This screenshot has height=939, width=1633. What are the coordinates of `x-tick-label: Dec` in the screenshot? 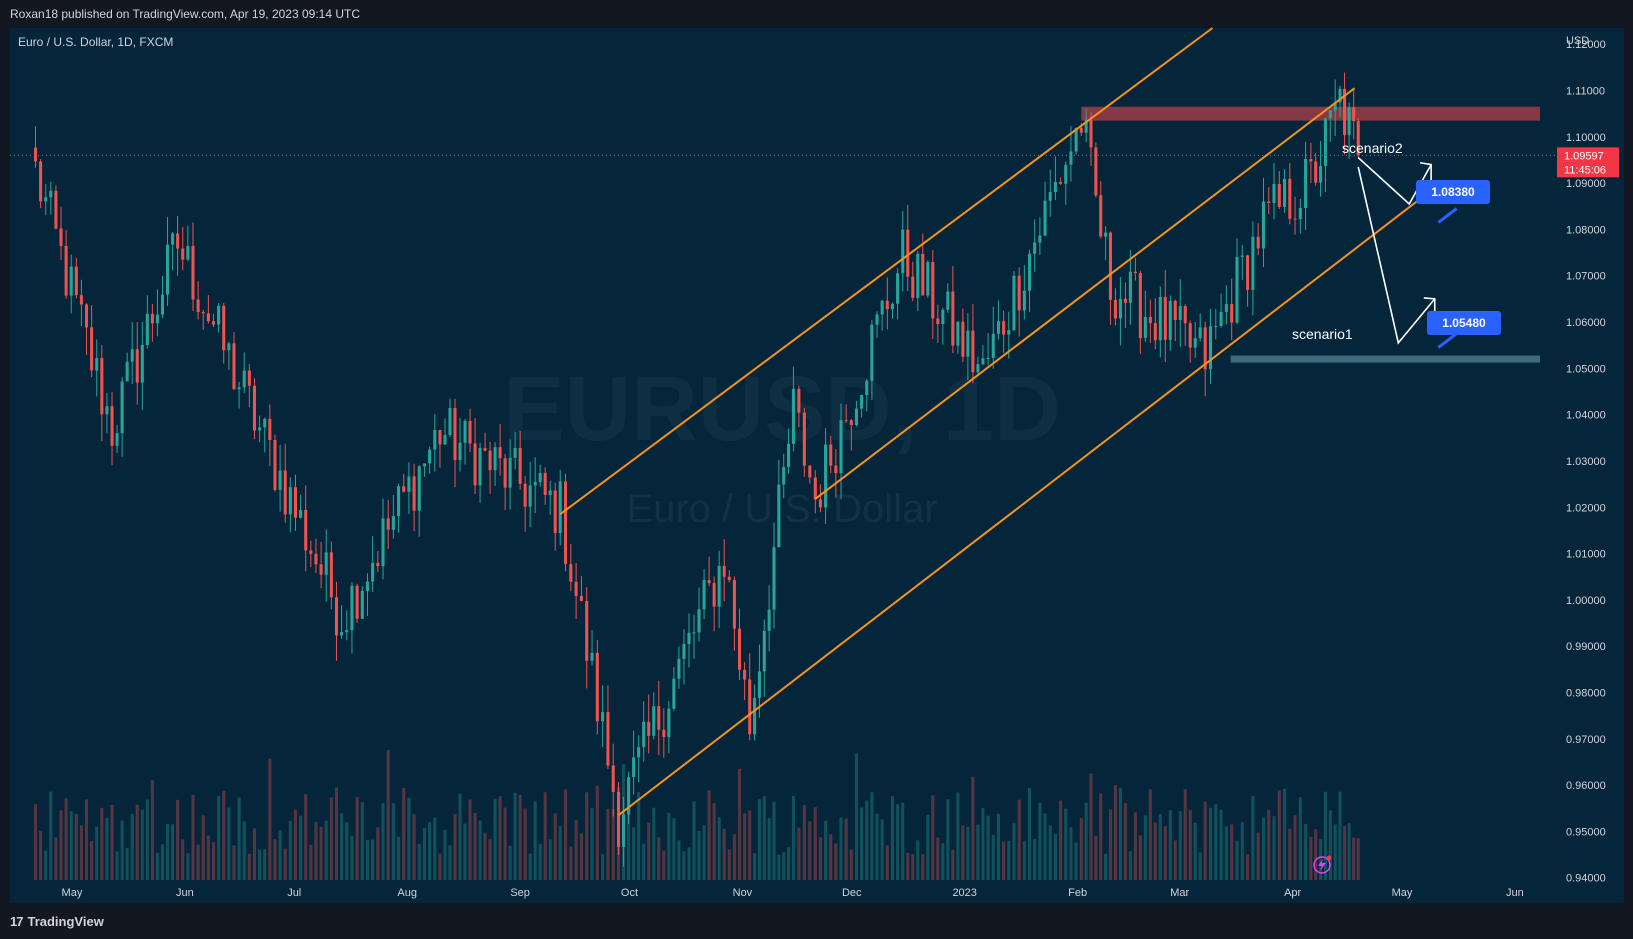 It's located at (852, 893).